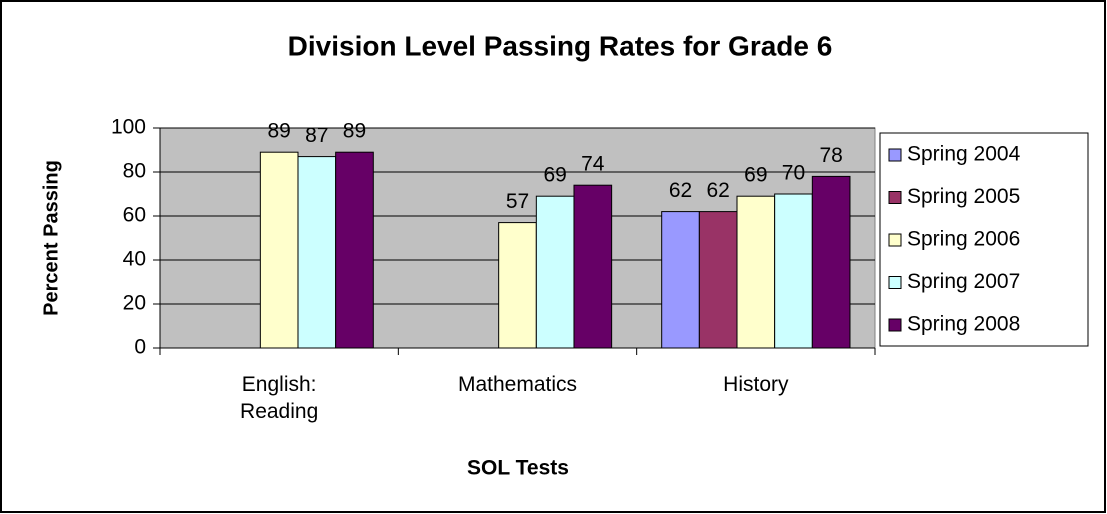 The image size is (1107, 514). What do you see at coordinates (830, 155) in the screenshot?
I see `data-label: 78` at bounding box center [830, 155].